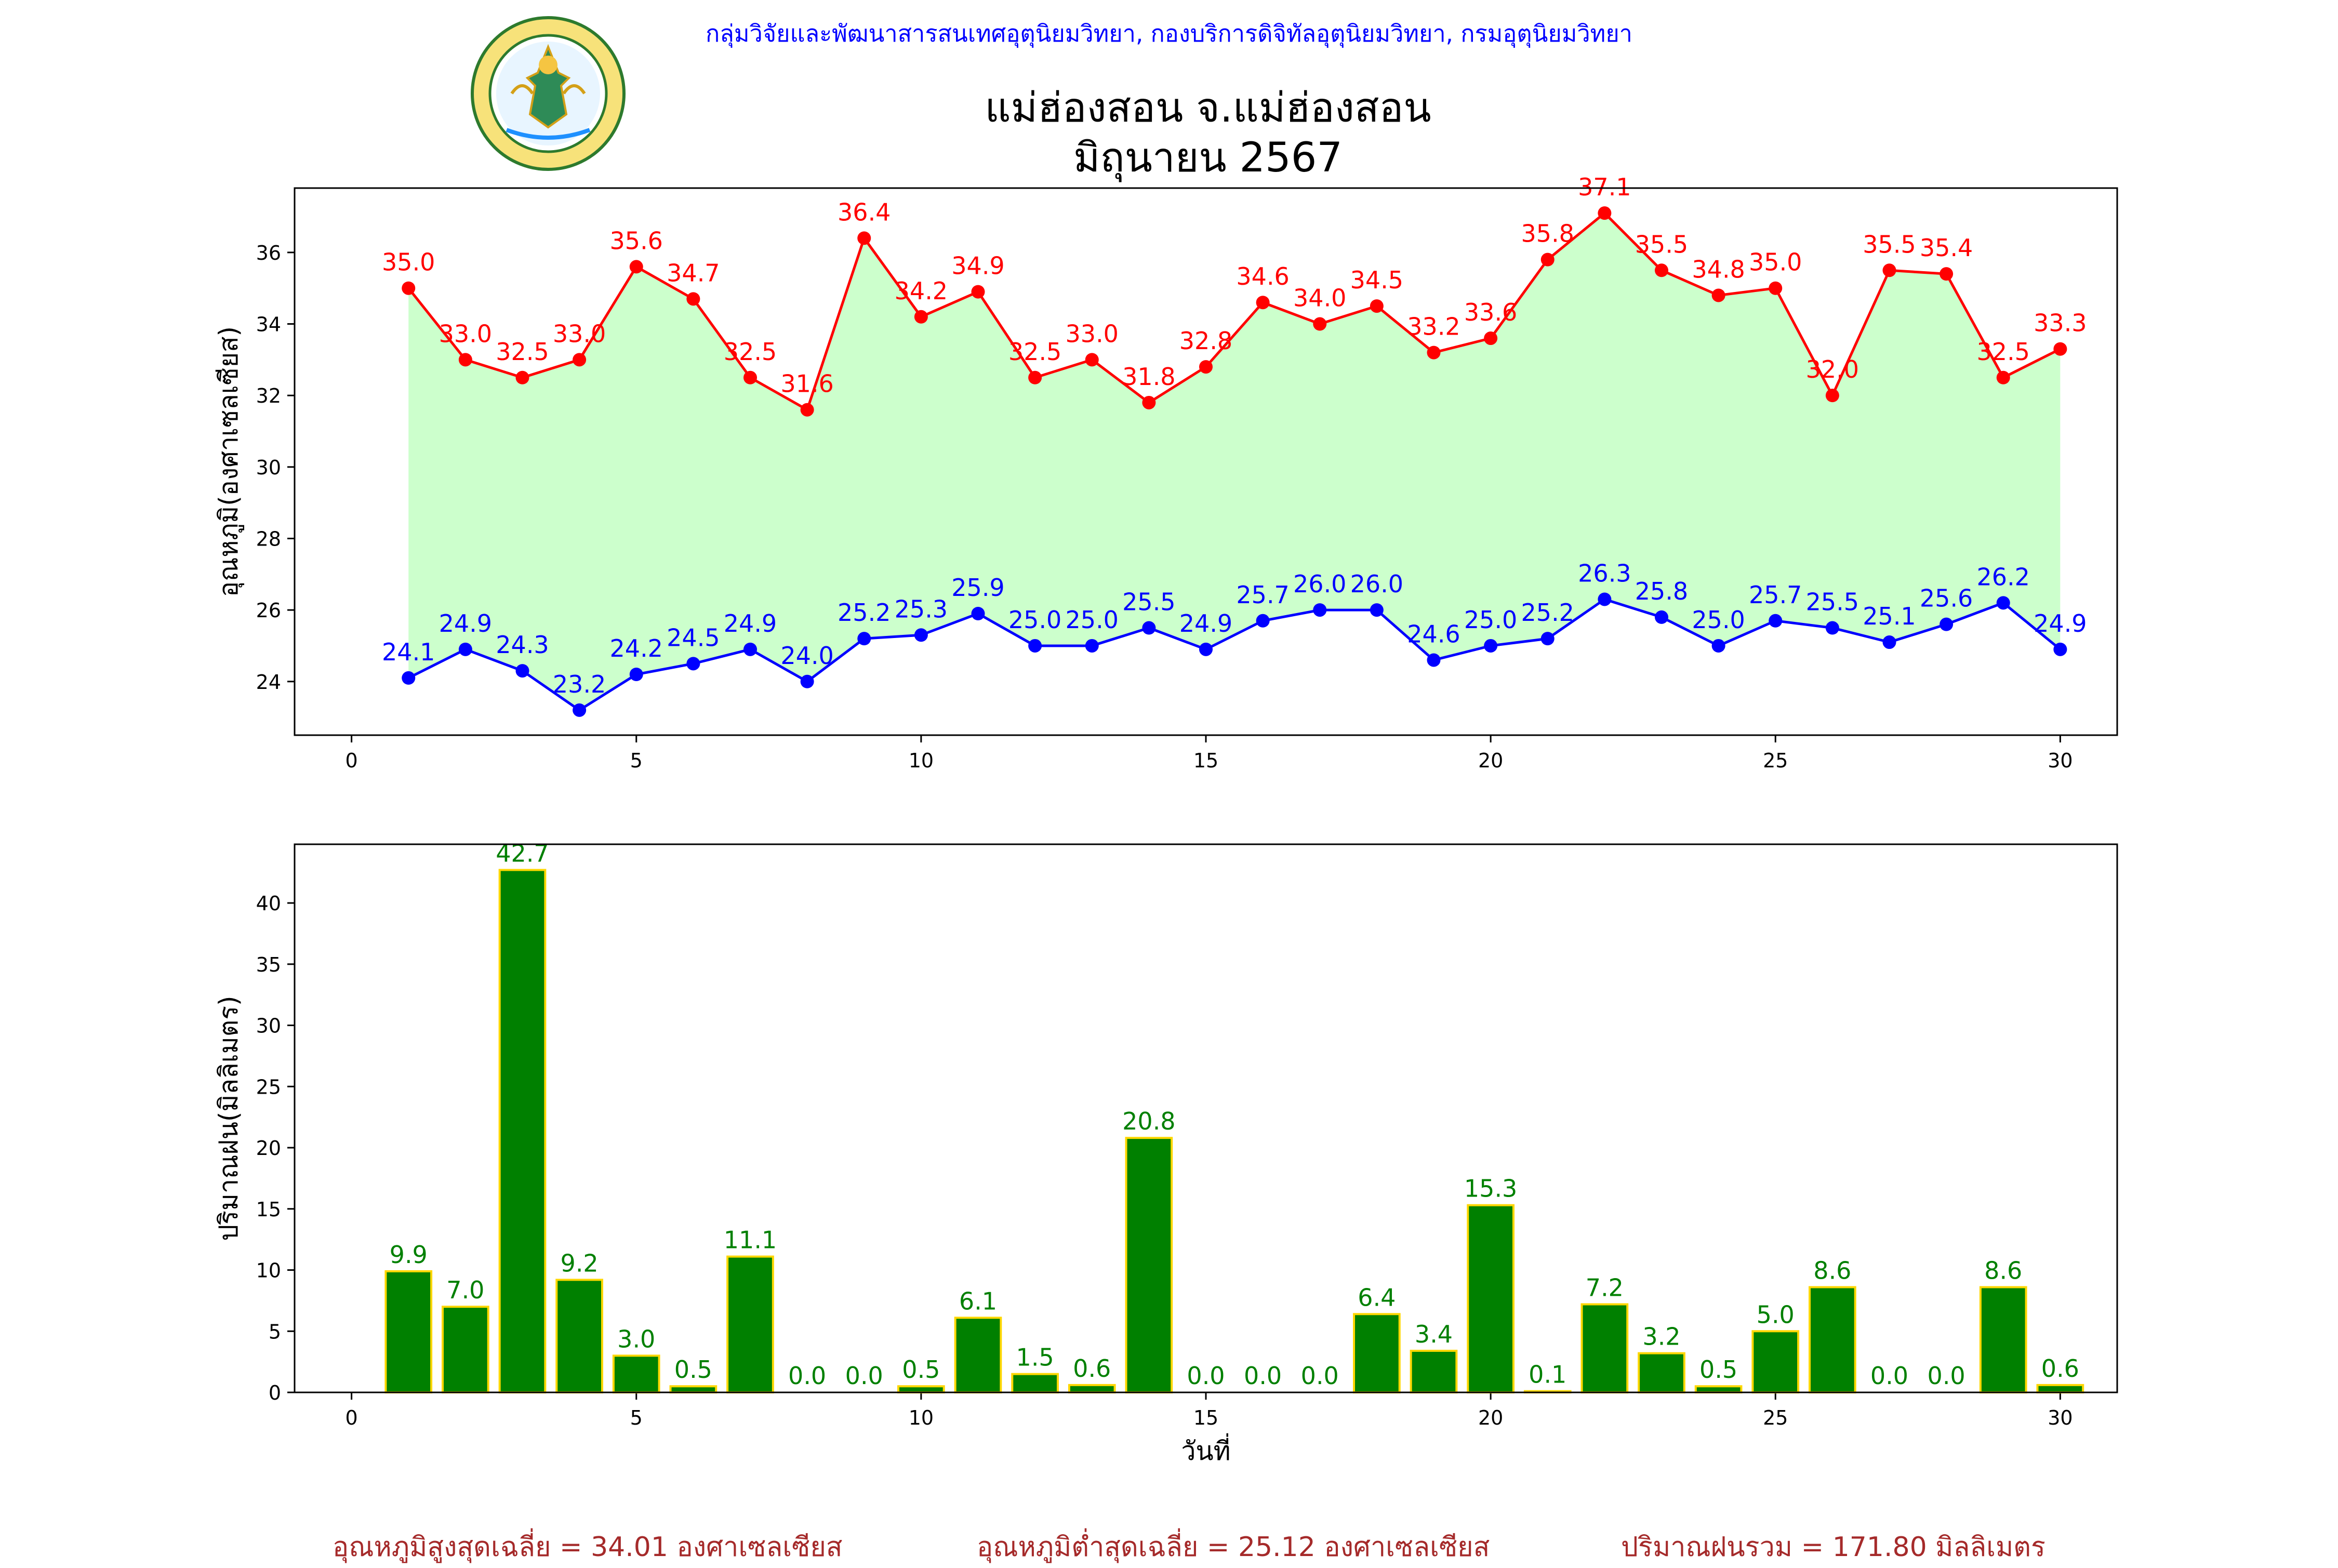 This screenshot has width=2338, height=1568. What do you see at coordinates (1604, 187) in the screenshot?
I see `max-temp-data-label: 37.1` at bounding box center [1604, 187].